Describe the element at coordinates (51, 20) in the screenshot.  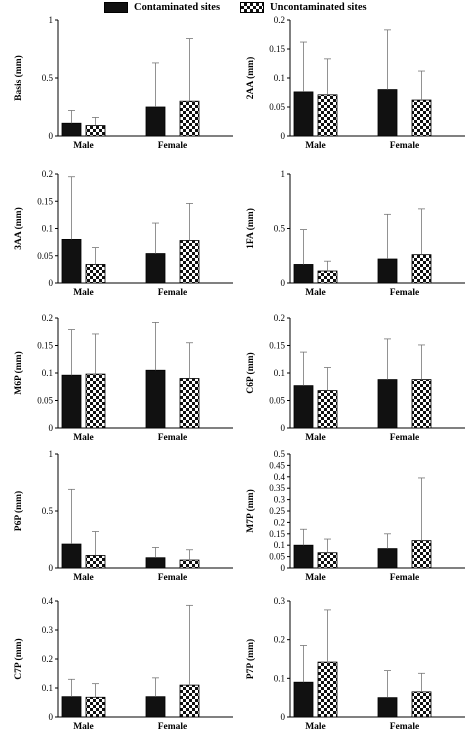
I see `y-tick-label: 1` at that location.